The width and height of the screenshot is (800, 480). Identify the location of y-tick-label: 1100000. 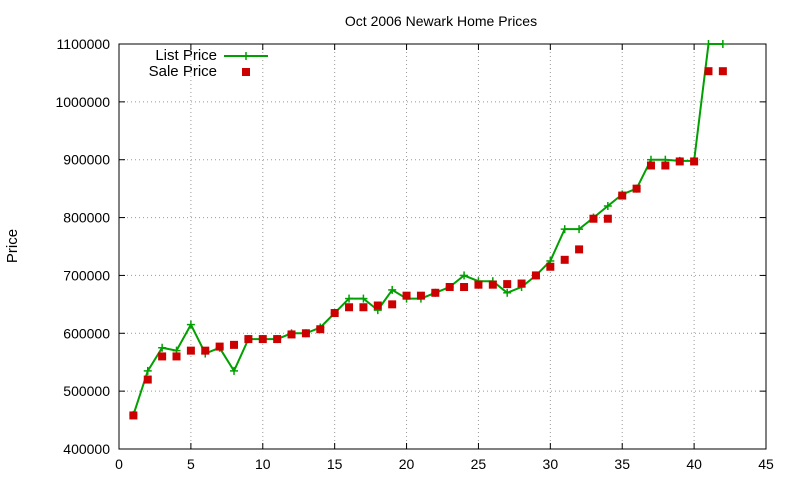
(84, 44).